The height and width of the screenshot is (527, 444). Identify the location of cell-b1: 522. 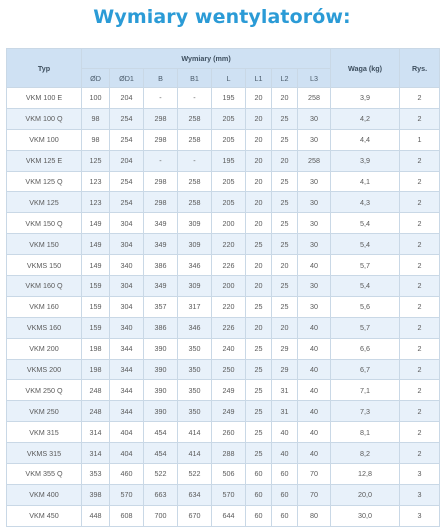
(194, 474).